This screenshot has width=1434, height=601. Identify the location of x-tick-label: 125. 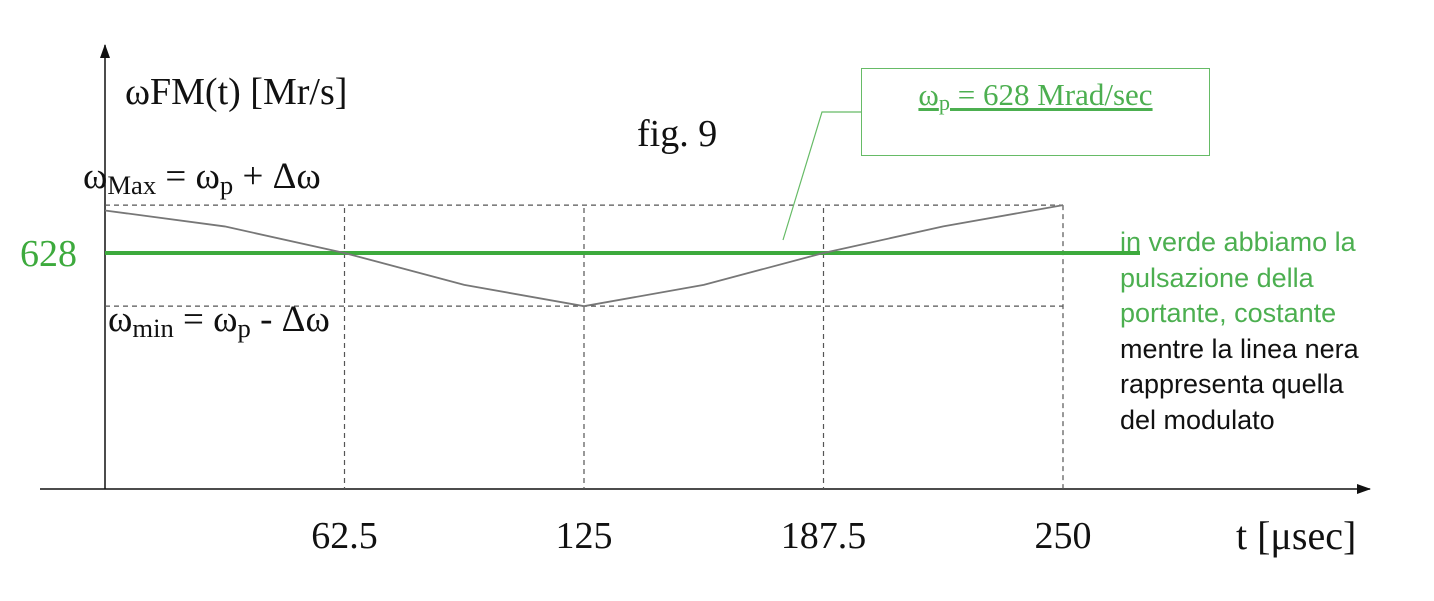
(584, 536).